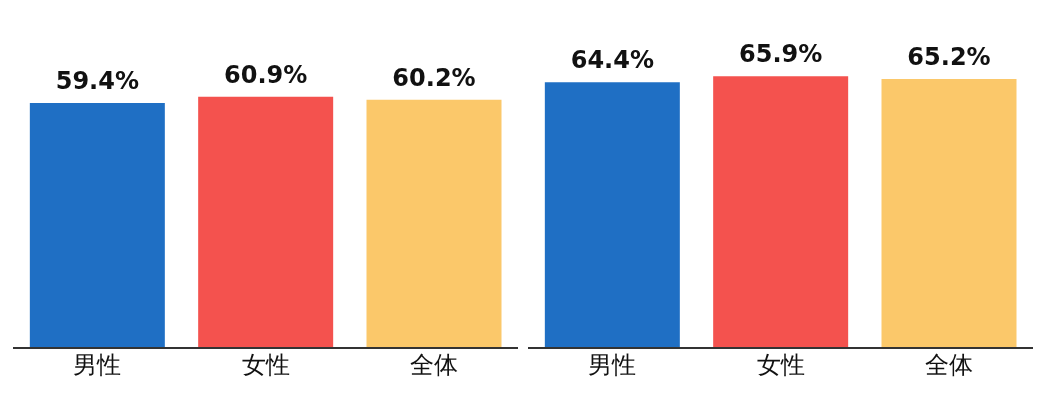 This screenshot has height=401, width=1041. Describe the element at coordinates (612, 60) in the screenshot. I see `data-label: 64.4%` at that location.